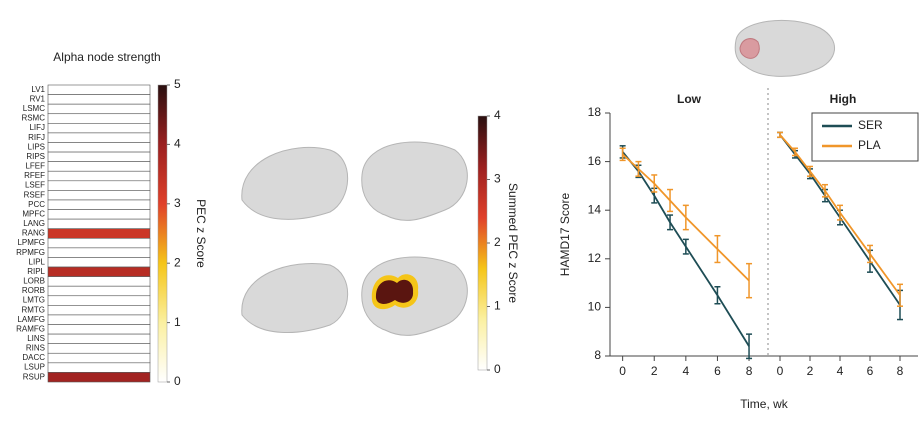  I want to click on colorbar-label: PEC z Score, so click(201, 233).